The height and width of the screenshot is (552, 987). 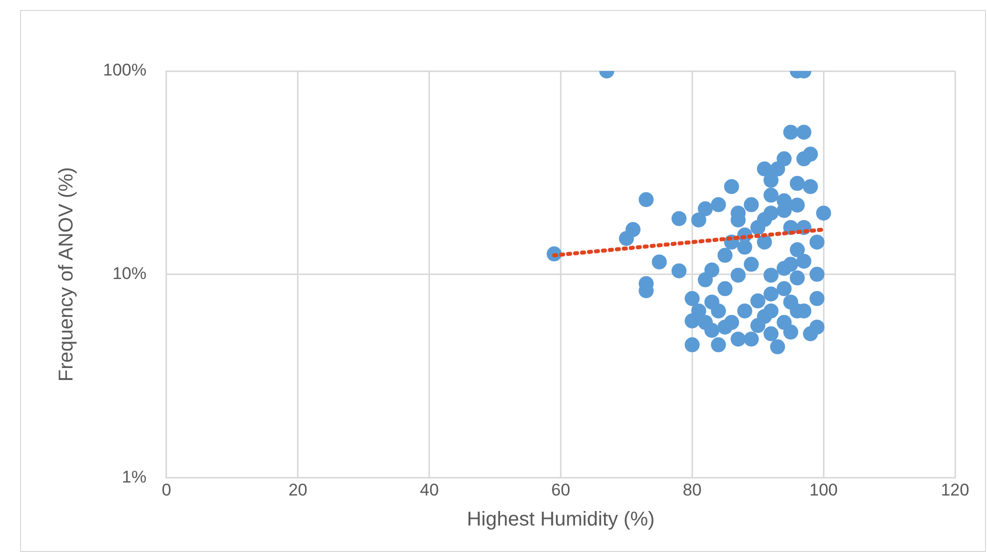 What do you see at coordinates (134, 476) in the screenshot?
I see `y-tick-label: 1%` at bounding box center [134, 476].